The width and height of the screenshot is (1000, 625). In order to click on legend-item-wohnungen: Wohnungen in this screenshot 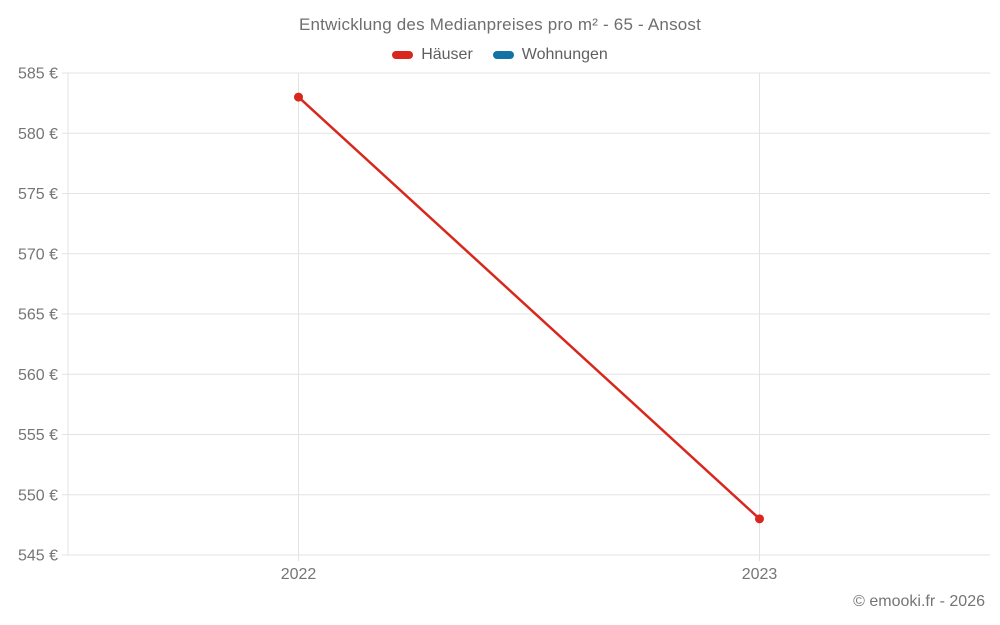, I will do `click(550, 55)`.